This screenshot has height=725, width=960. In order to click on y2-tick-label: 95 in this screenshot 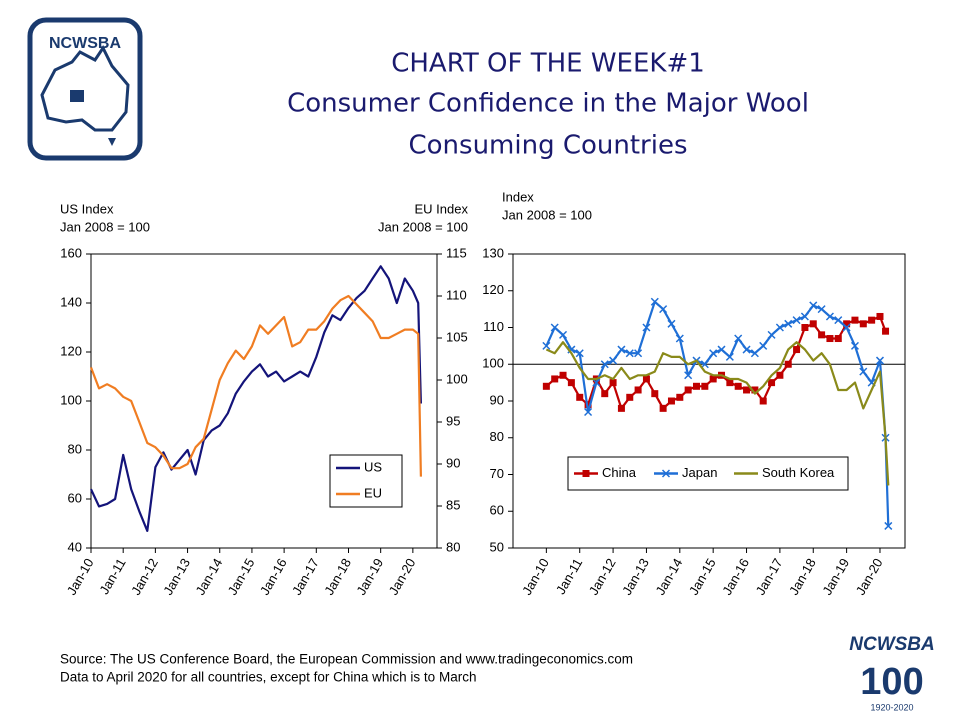, I will do `click(453, 420)`.